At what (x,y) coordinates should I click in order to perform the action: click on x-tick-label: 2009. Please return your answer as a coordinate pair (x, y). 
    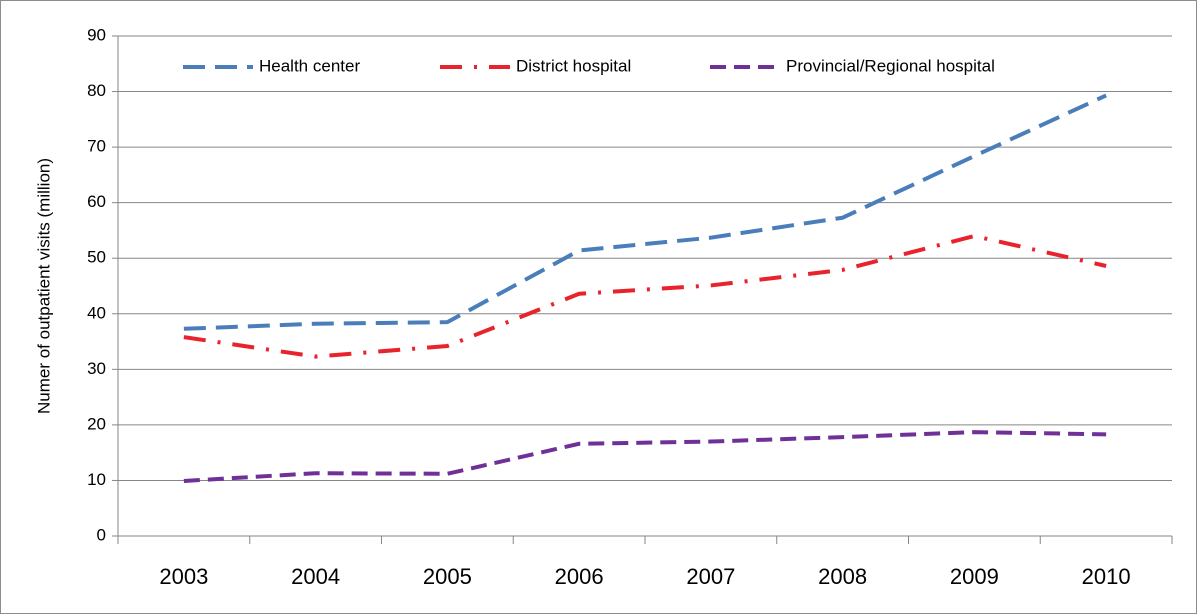
    Looking at the image, I should click on (974, 576).